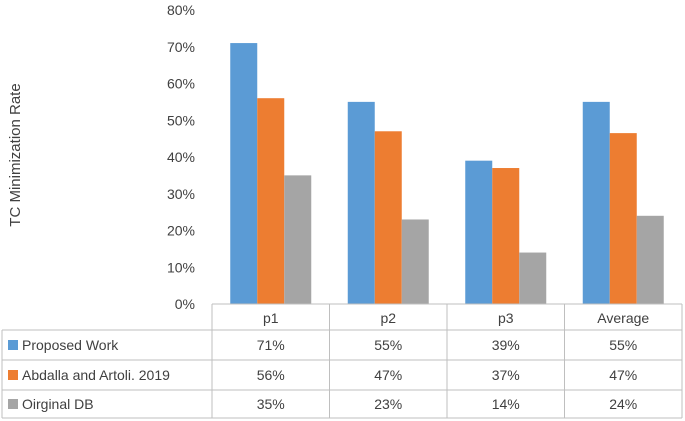  What do you see at coordinates (271, 375) in the screenshot?
I see `data-label: 56%` at bounding box center [271, 375].